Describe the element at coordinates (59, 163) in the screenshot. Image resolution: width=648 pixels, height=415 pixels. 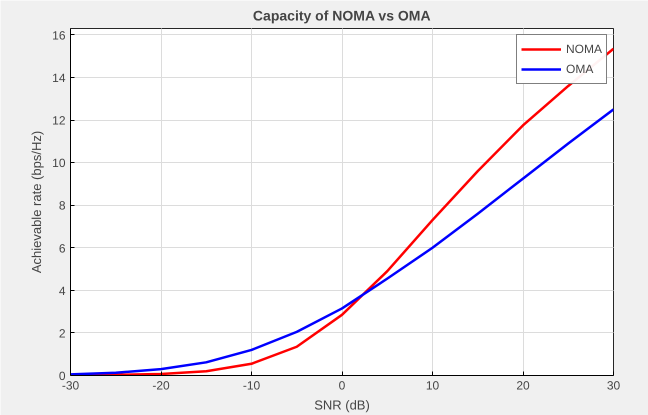
I see `y-tick-label: 10` at that location.